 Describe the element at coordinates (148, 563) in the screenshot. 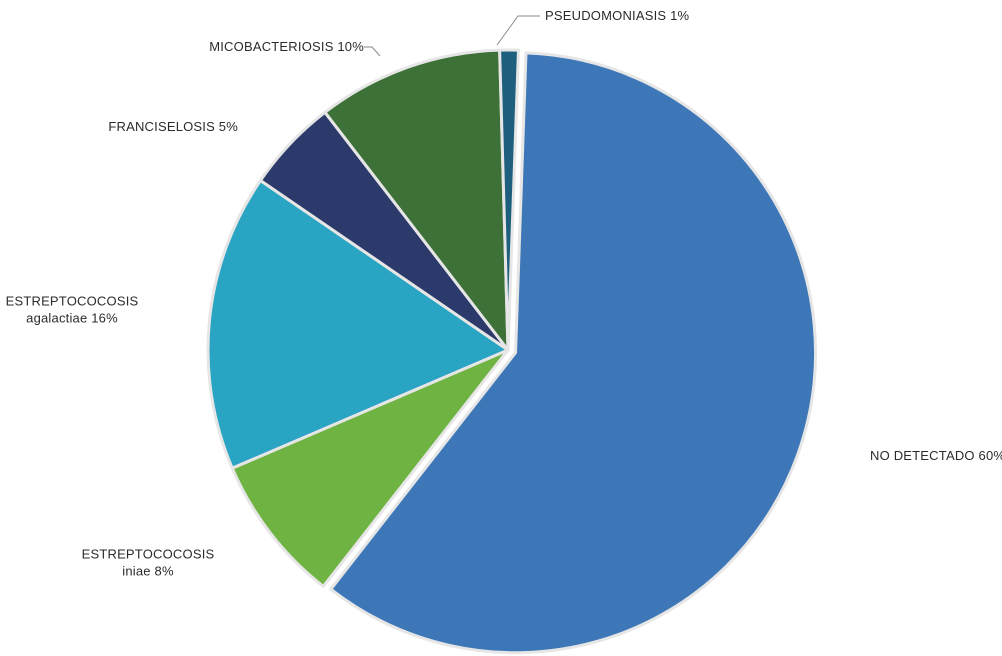

I see `slice-label-estreptococosis-iniae-8: ESTREPTOCOCOSIS iniae 8%` at that location.